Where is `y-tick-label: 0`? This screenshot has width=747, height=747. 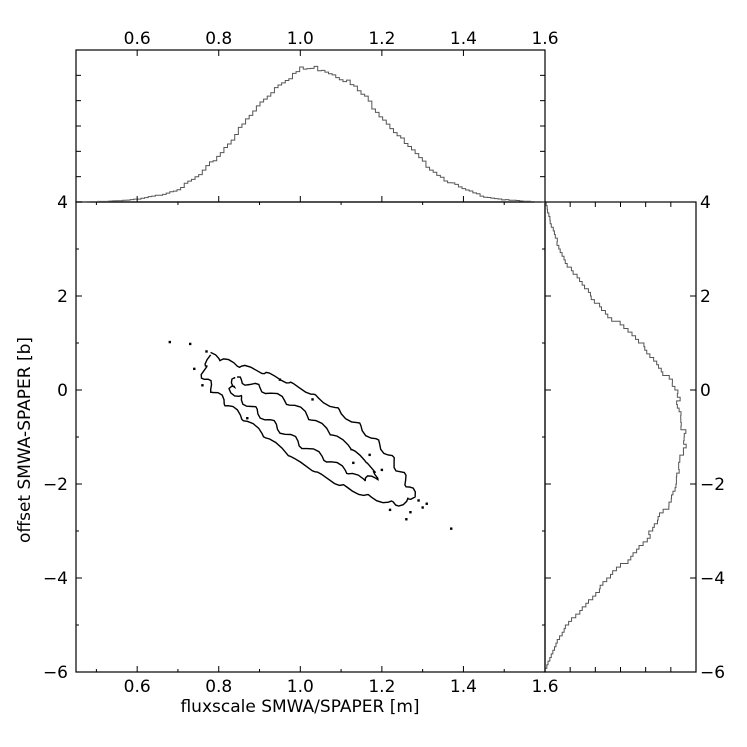 y-tick-label: 0 is located at coordinates (62, 391).